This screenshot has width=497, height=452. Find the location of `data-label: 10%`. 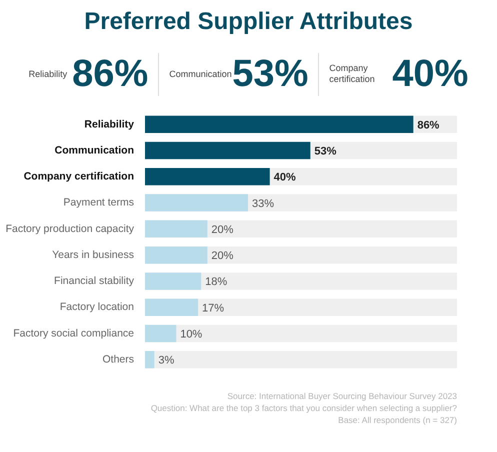

data-label: 10% is located at coordinates (191, 334).